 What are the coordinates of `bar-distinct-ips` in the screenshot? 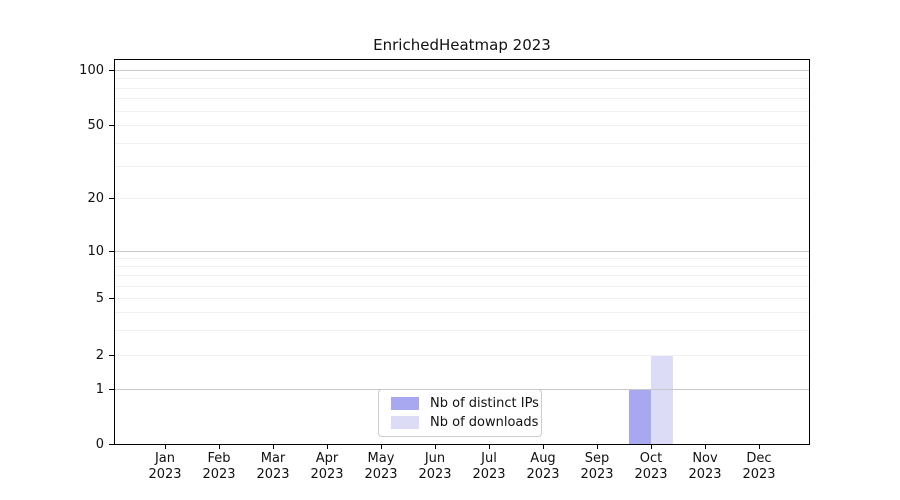 It's located at (640, 416).